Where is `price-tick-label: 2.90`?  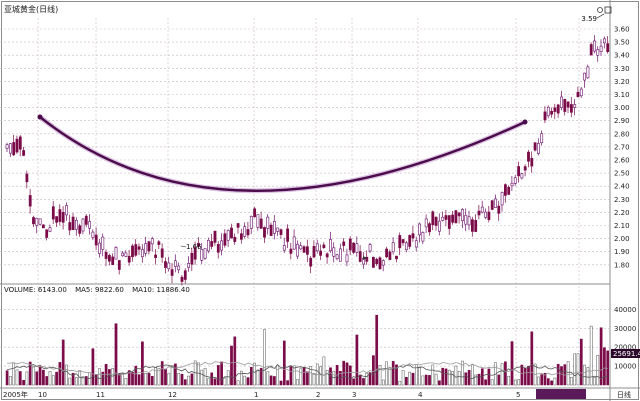 price-tick-label: 2.90 is located at coordinates (622, 121).